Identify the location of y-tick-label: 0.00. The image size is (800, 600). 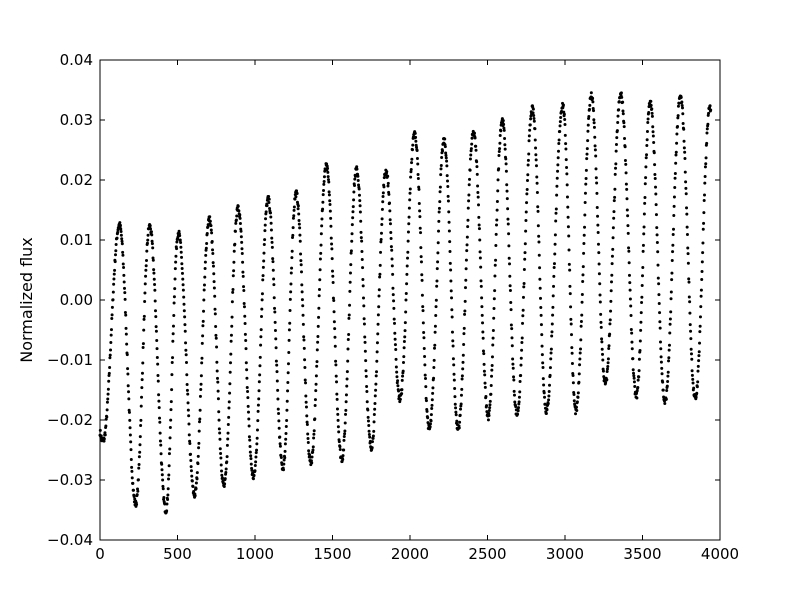
(76, 300).